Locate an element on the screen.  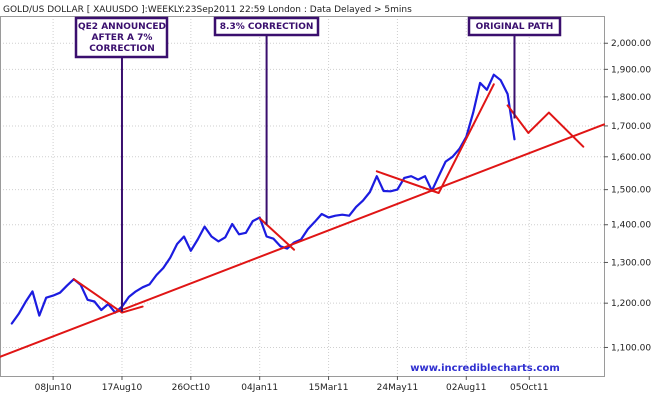
y-tick-label: 1,100.00 is located at coordinates (631, 348).